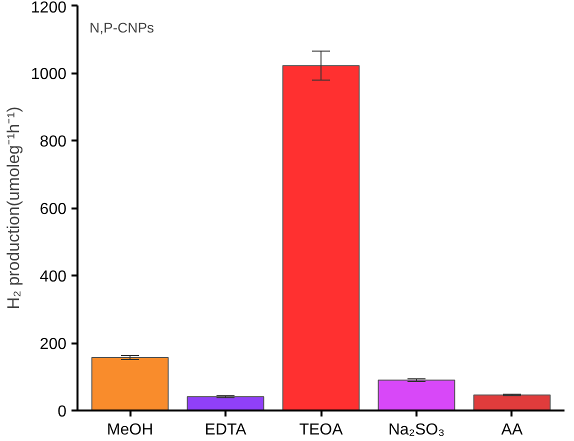 Image resolution: width=574 pixels, height=441 pixels. Describe the element at coordinates (225, 430) in the screenshot. I see `x-tick-label: EDTA` at that location.